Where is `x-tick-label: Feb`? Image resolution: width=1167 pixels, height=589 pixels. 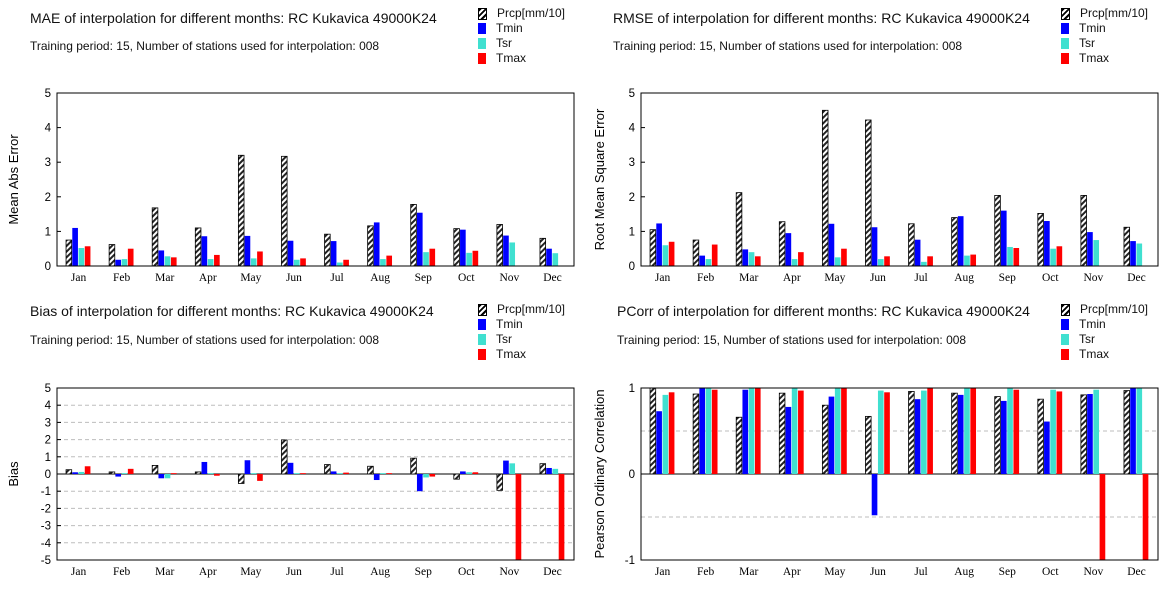
x-tick-label: Feb is located at coordinates (706, 572).